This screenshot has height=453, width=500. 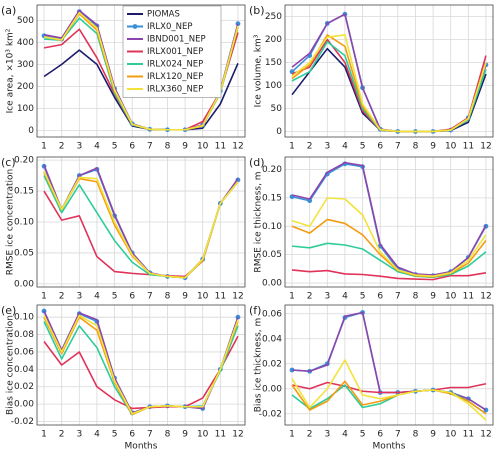 I want to click on panel-label: (f), so click(x=255, y=310).